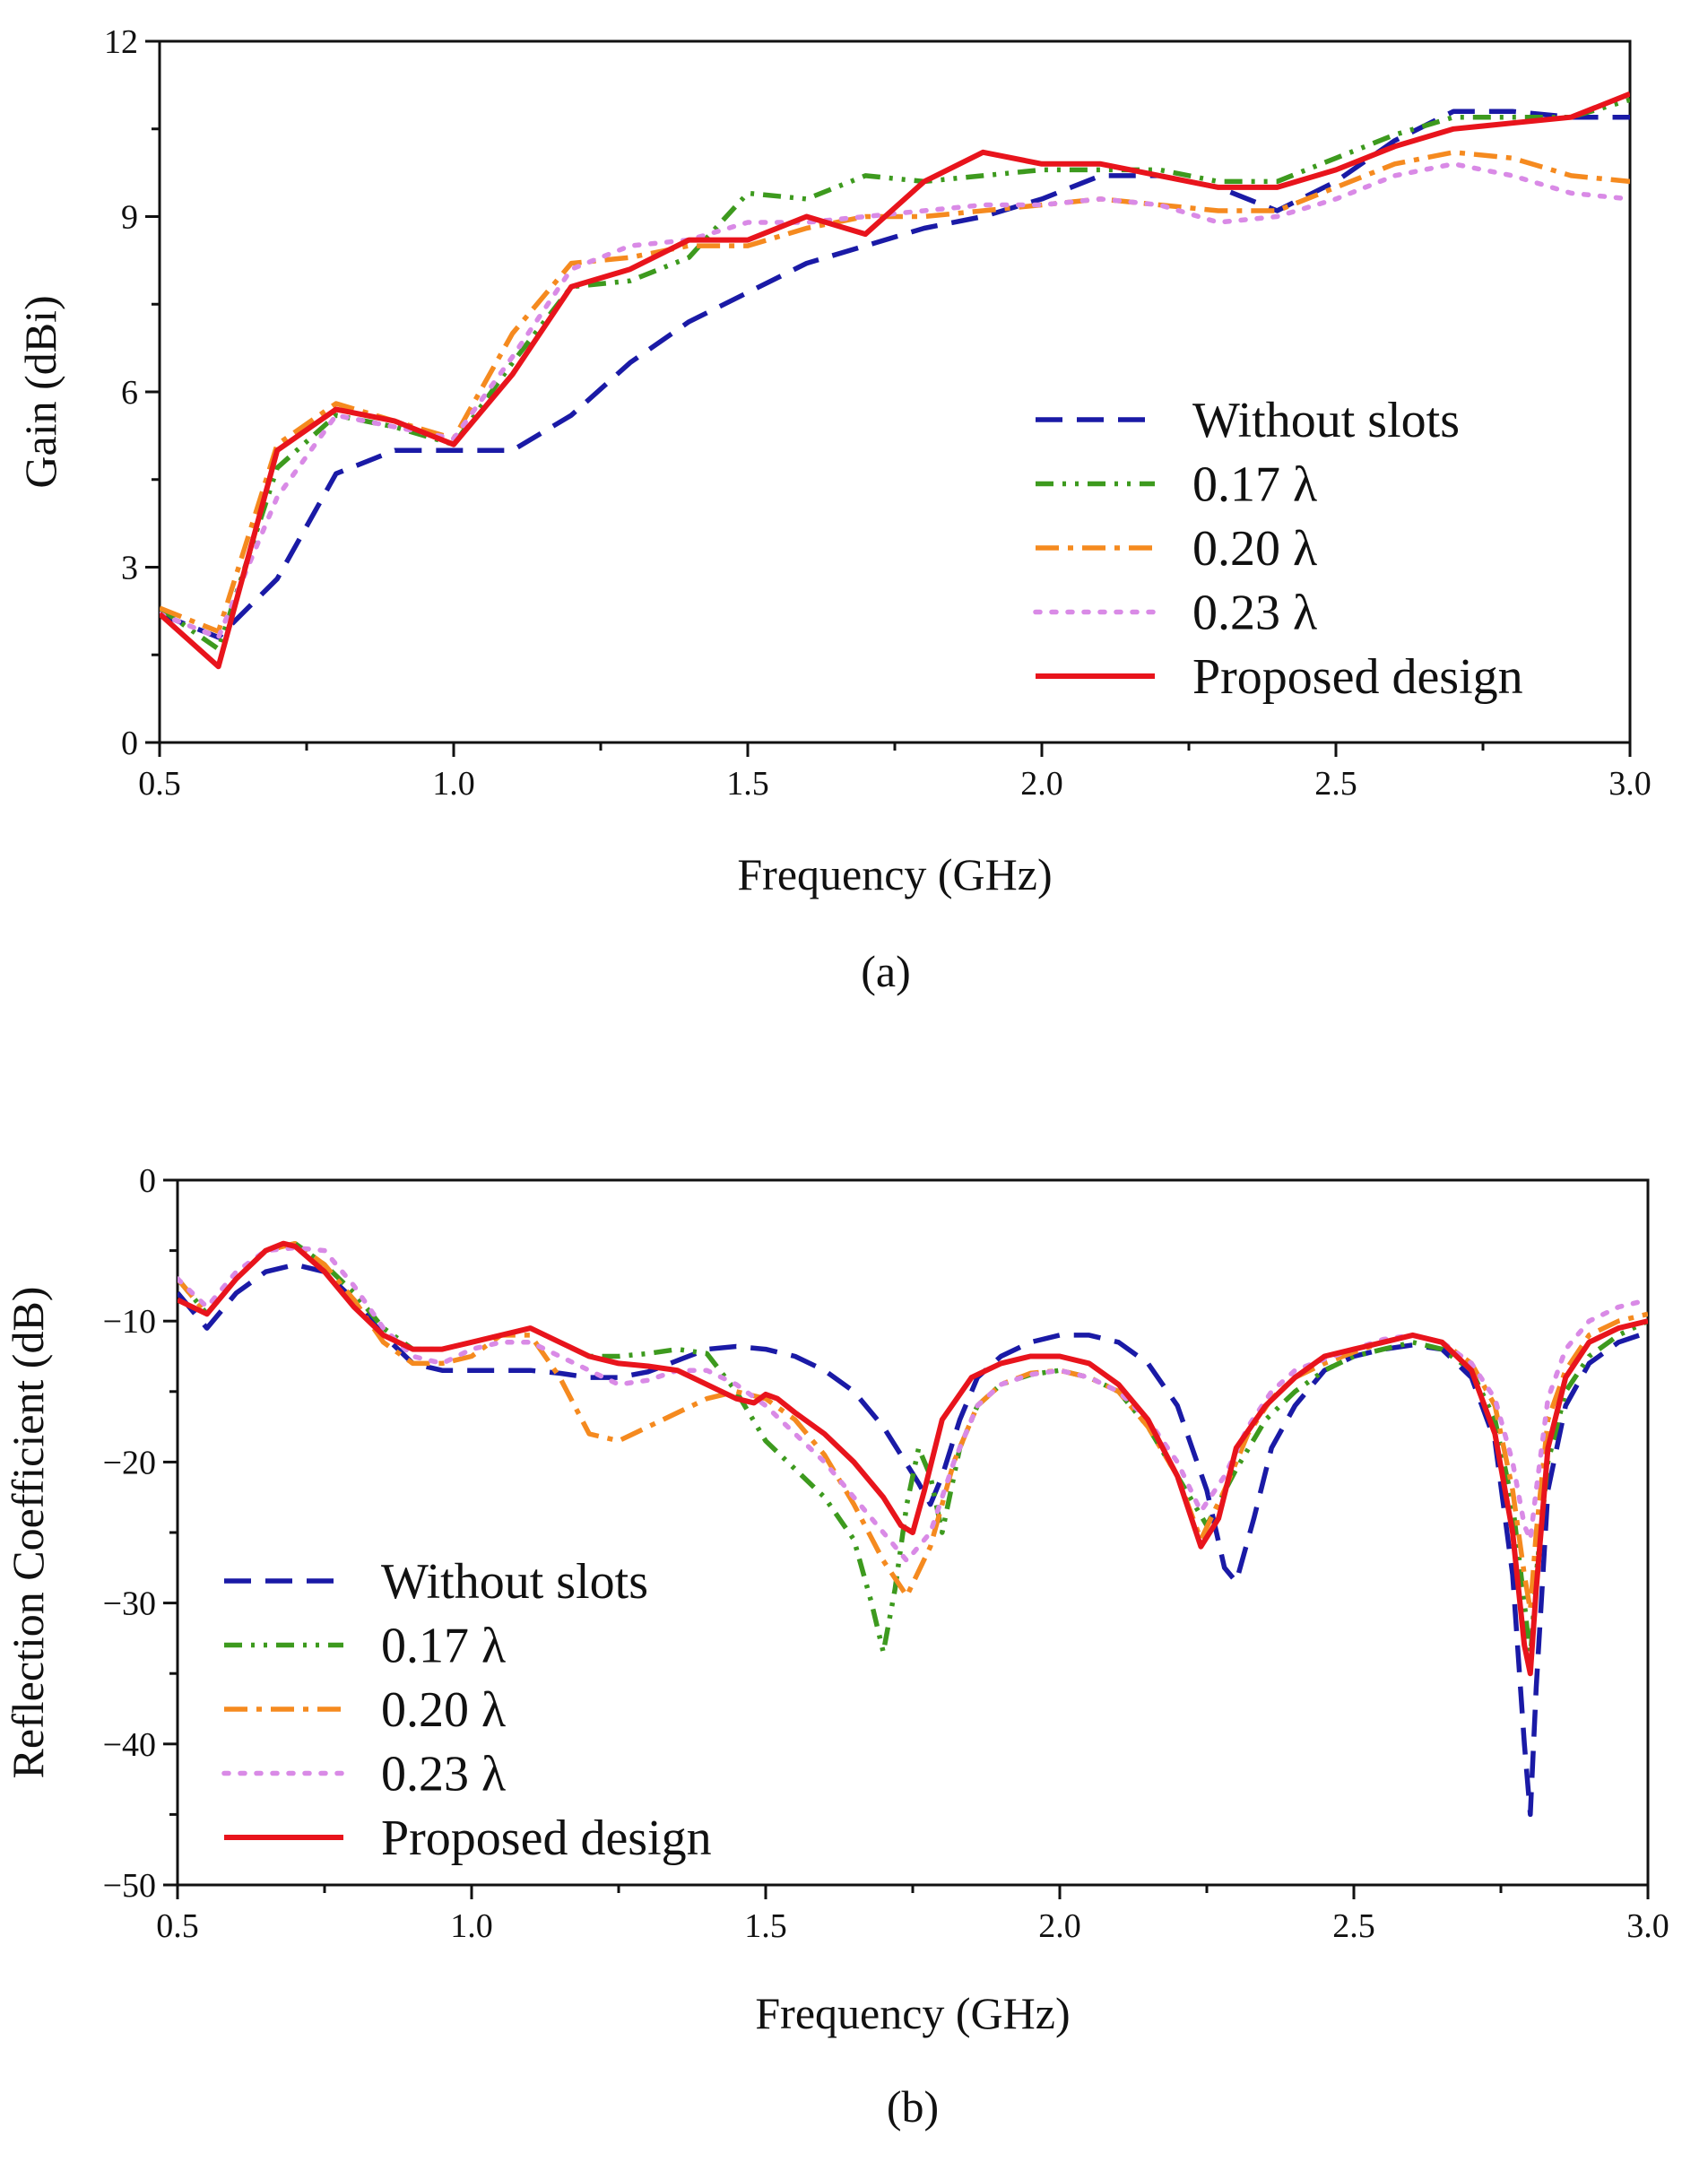 This screenshot has width=1708, height=2171. I want to click on y-tick-label: 3, so click(129, 568).